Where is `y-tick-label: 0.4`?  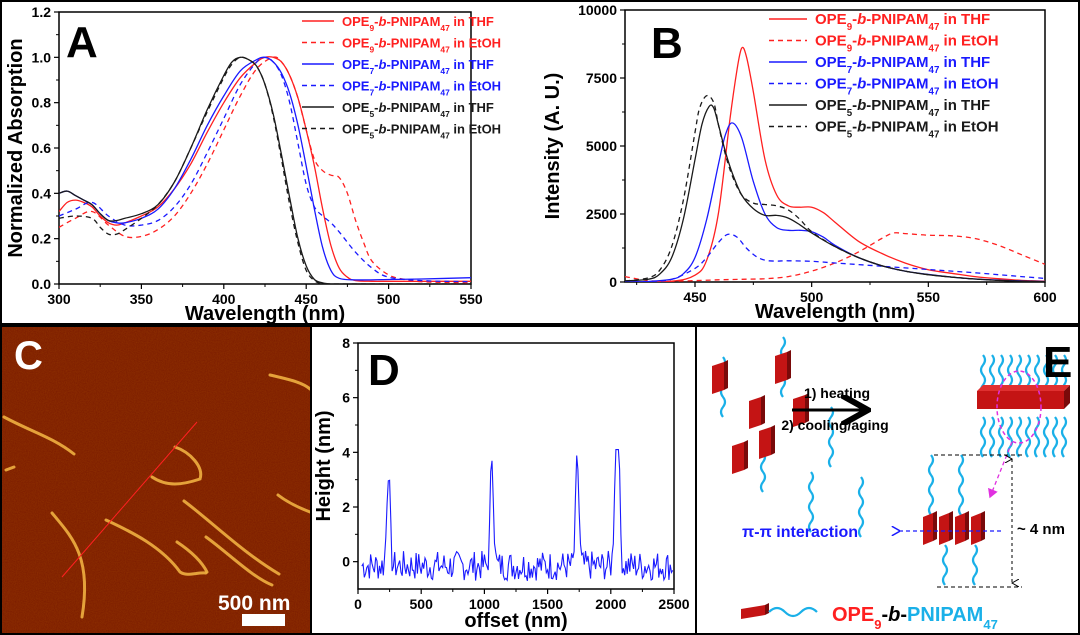 y-tick-label: 0.4 is located at coordinates (42, 193).